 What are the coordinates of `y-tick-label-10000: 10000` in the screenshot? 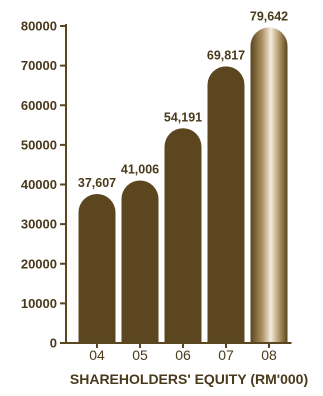 It's located at (39, 303).